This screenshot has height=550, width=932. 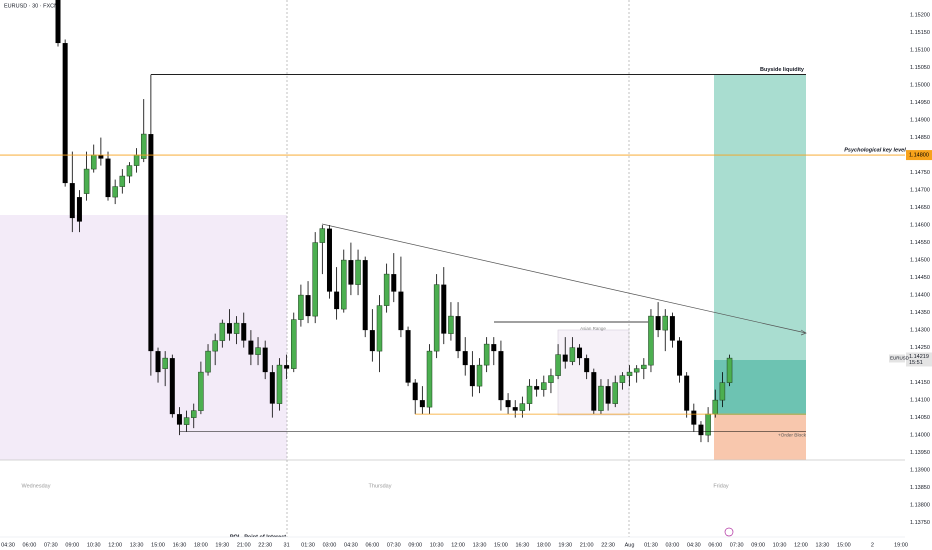 I want to click on y-tick-label: 1.14900, so click(x=920, y=121).